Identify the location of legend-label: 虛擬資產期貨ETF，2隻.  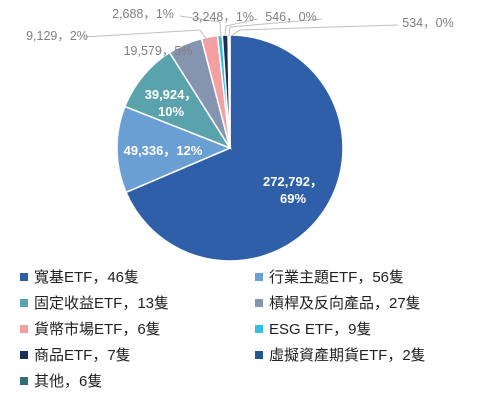
(347, 355).